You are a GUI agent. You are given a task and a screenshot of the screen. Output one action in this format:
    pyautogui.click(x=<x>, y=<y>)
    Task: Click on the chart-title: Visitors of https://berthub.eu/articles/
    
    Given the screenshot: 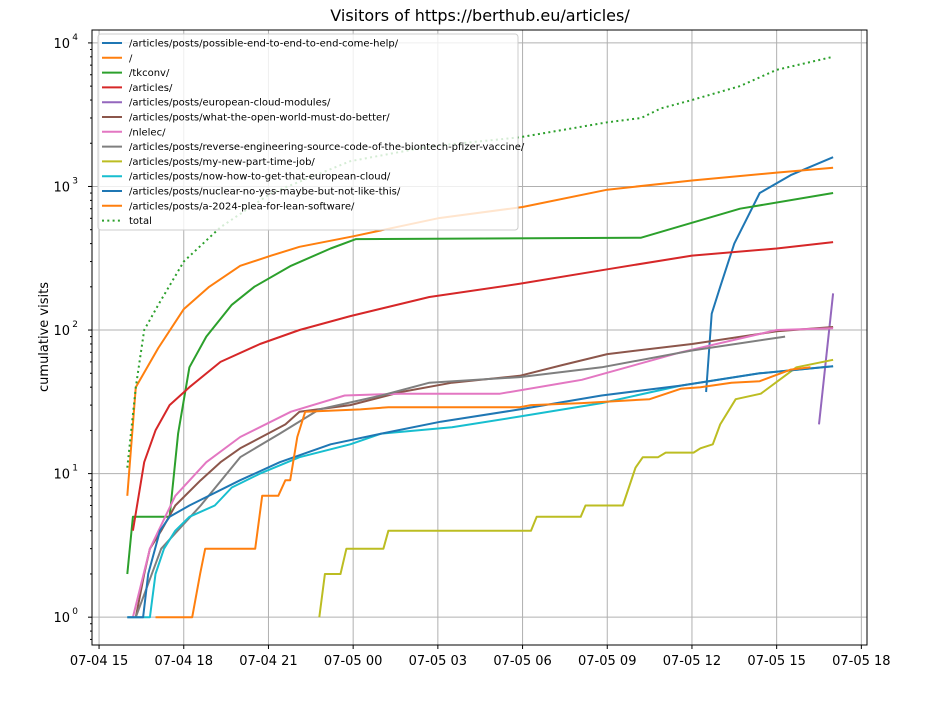 What is the action you would take?
    pyautogui.click(x=480, y=15)
    